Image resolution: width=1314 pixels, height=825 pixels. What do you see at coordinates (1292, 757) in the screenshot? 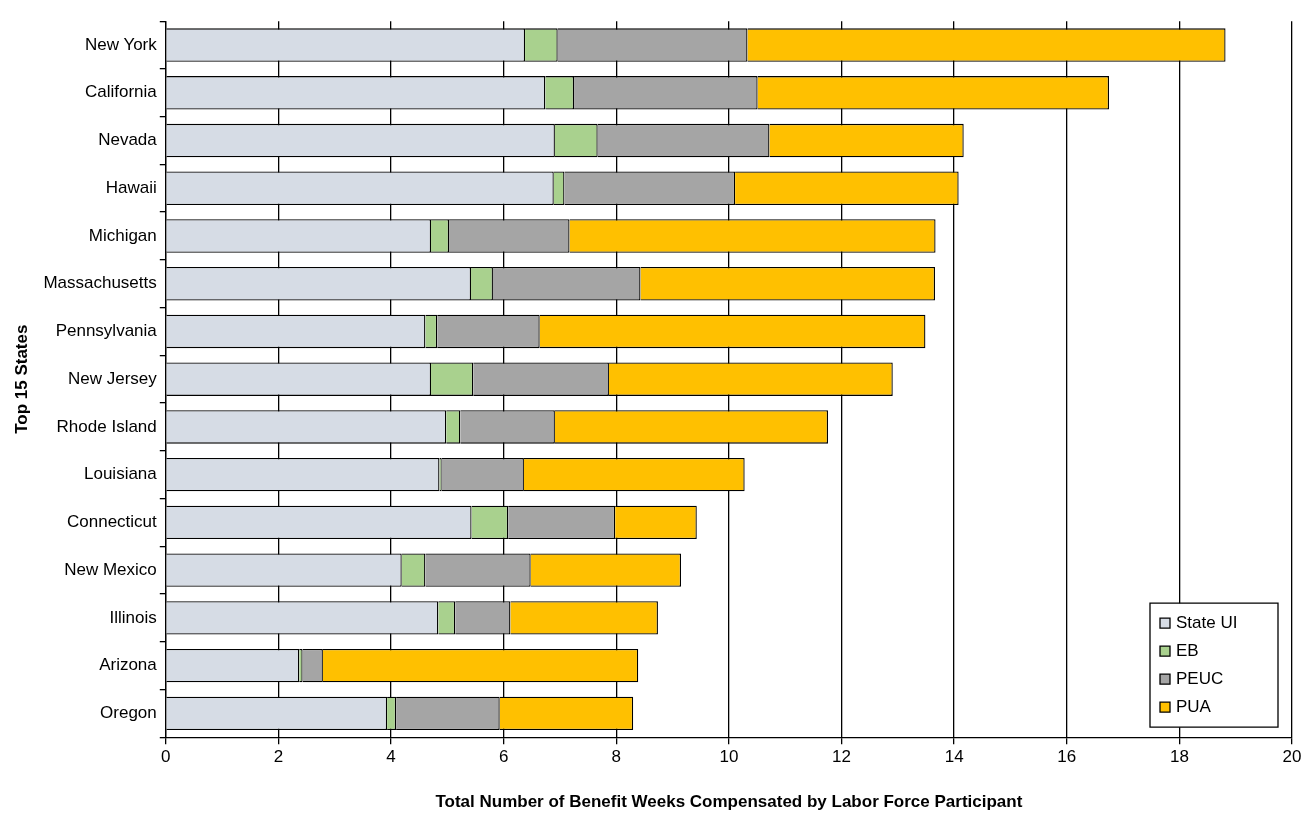
I see `x-tick-label: 20` at bounding box center [1292, 757].